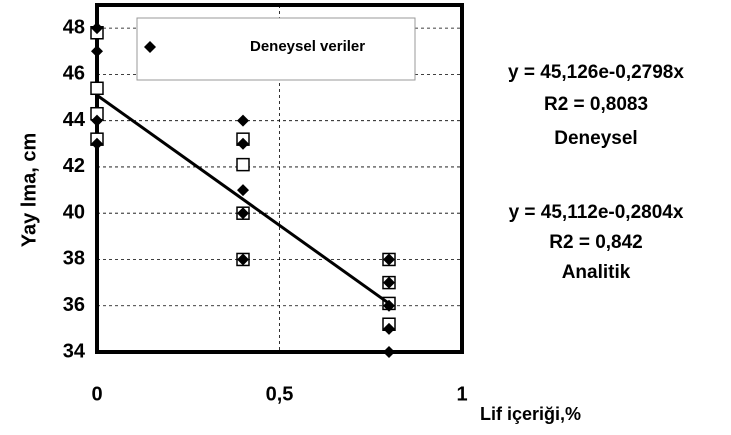 The height and width of the screenshot is (435, 731). What do you see at coordinates (596, 242) in the screenshot?
I see `annotation: R2 = 0,842` at bounding box center [596, 242].